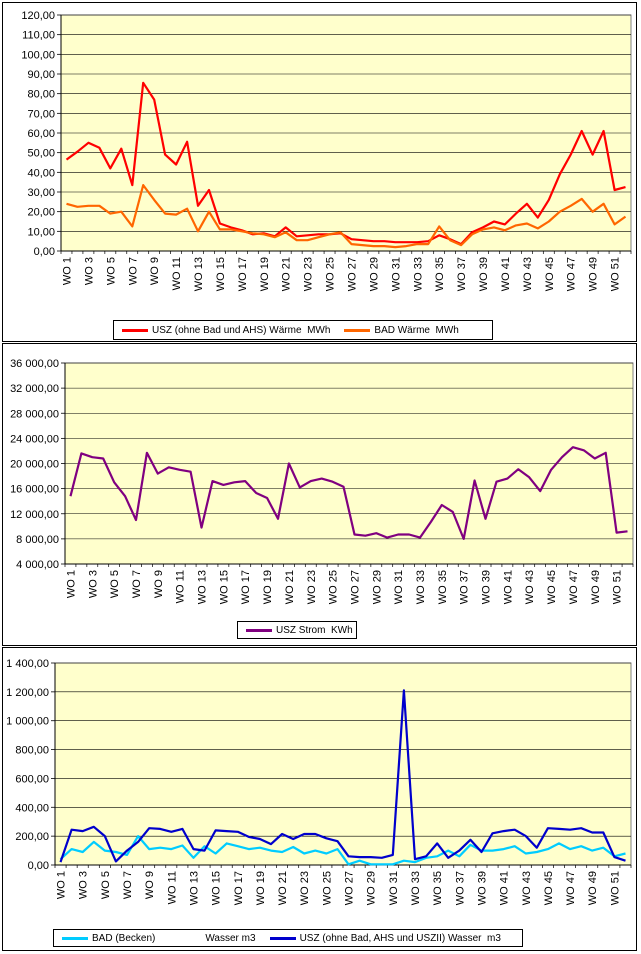 The image size is (641, 954). Describe the element at coordinates (350, 888) in the screenshot. I see `x-tick-label: WO 27` at that location.